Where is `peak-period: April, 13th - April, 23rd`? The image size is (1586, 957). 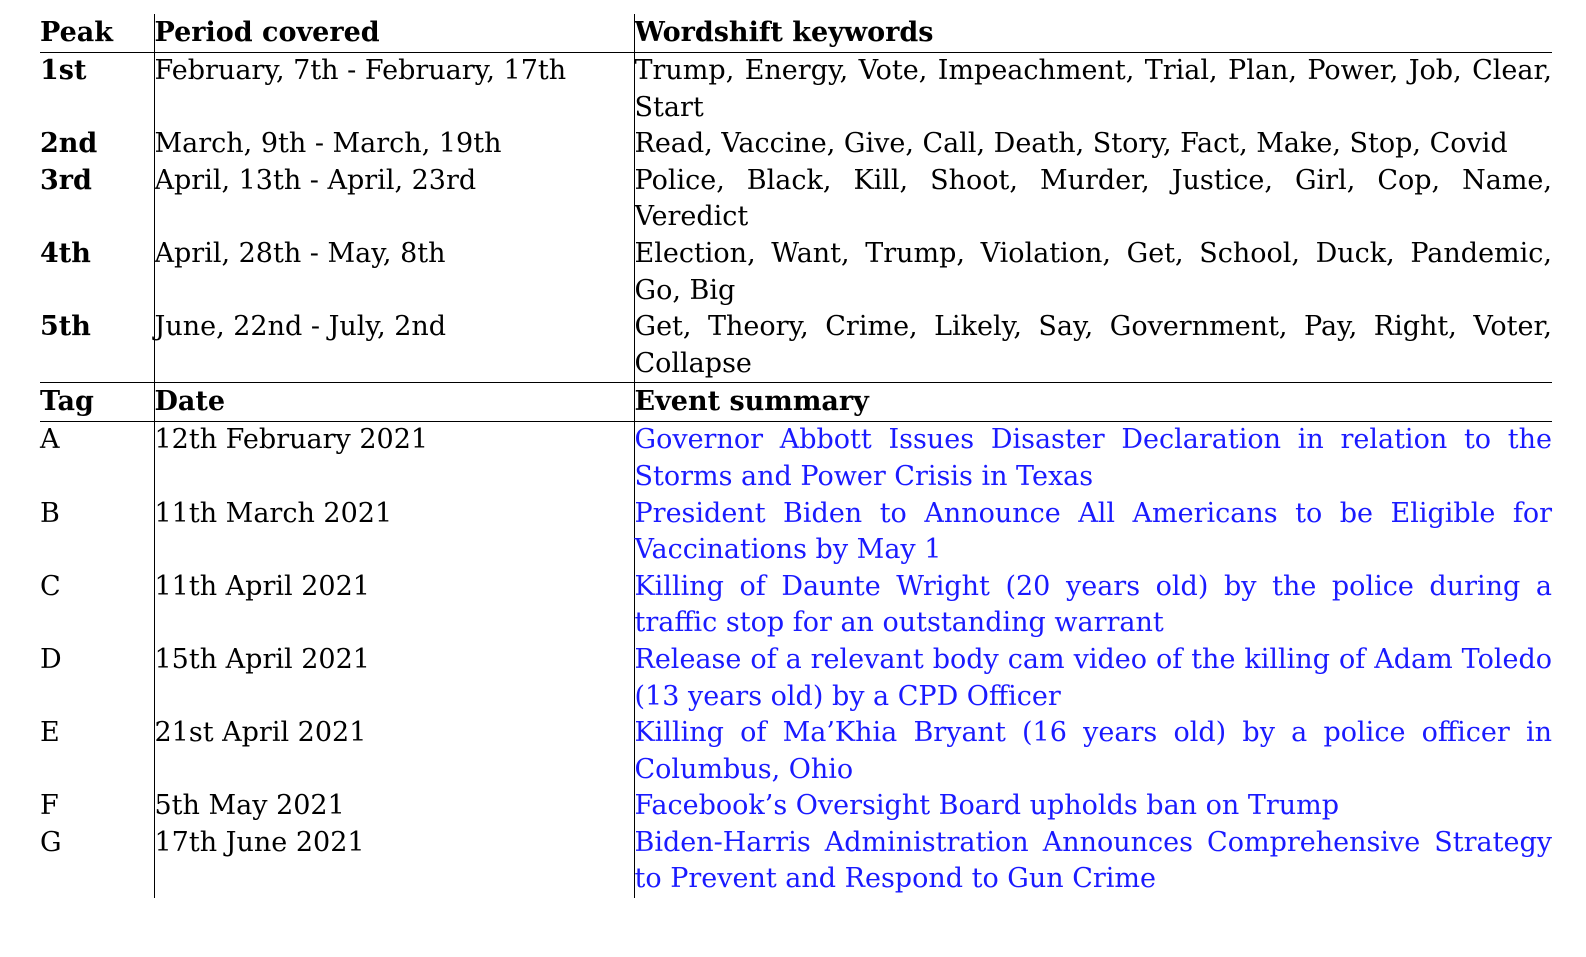 peak-period: April, 13th - April, 23rd is located at coordinates (394, 199).